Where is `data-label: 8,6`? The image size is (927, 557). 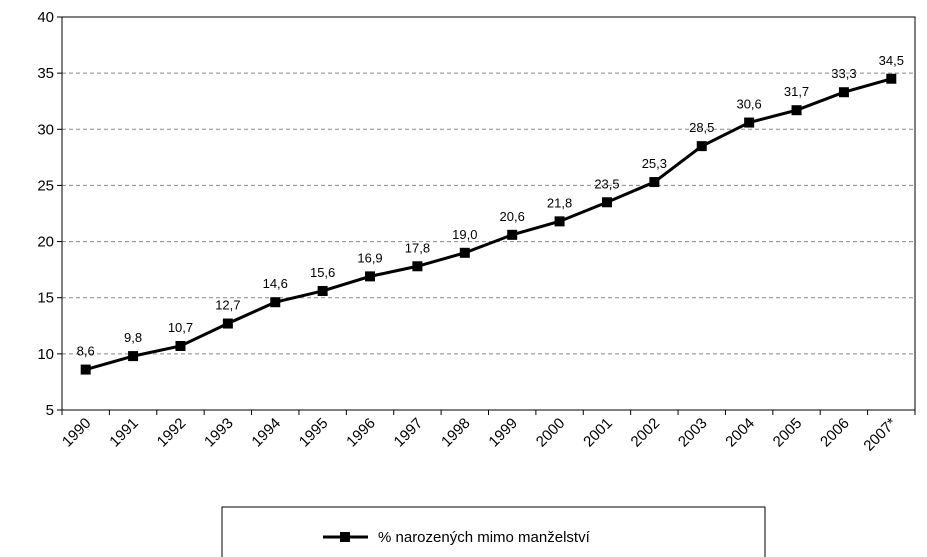 data-label: 8,6 is located at coordinates (86, 351).